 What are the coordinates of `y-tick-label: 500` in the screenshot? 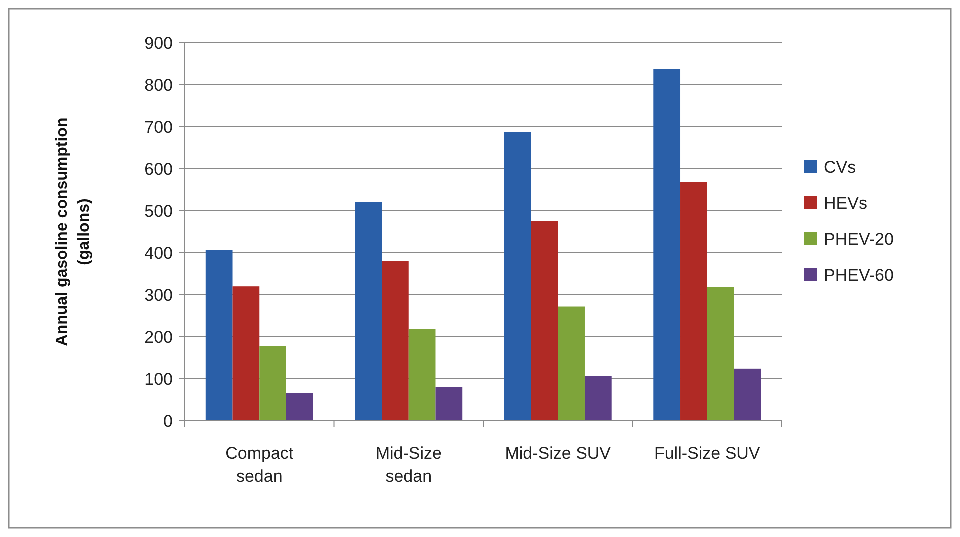 It's located at (158, 211).